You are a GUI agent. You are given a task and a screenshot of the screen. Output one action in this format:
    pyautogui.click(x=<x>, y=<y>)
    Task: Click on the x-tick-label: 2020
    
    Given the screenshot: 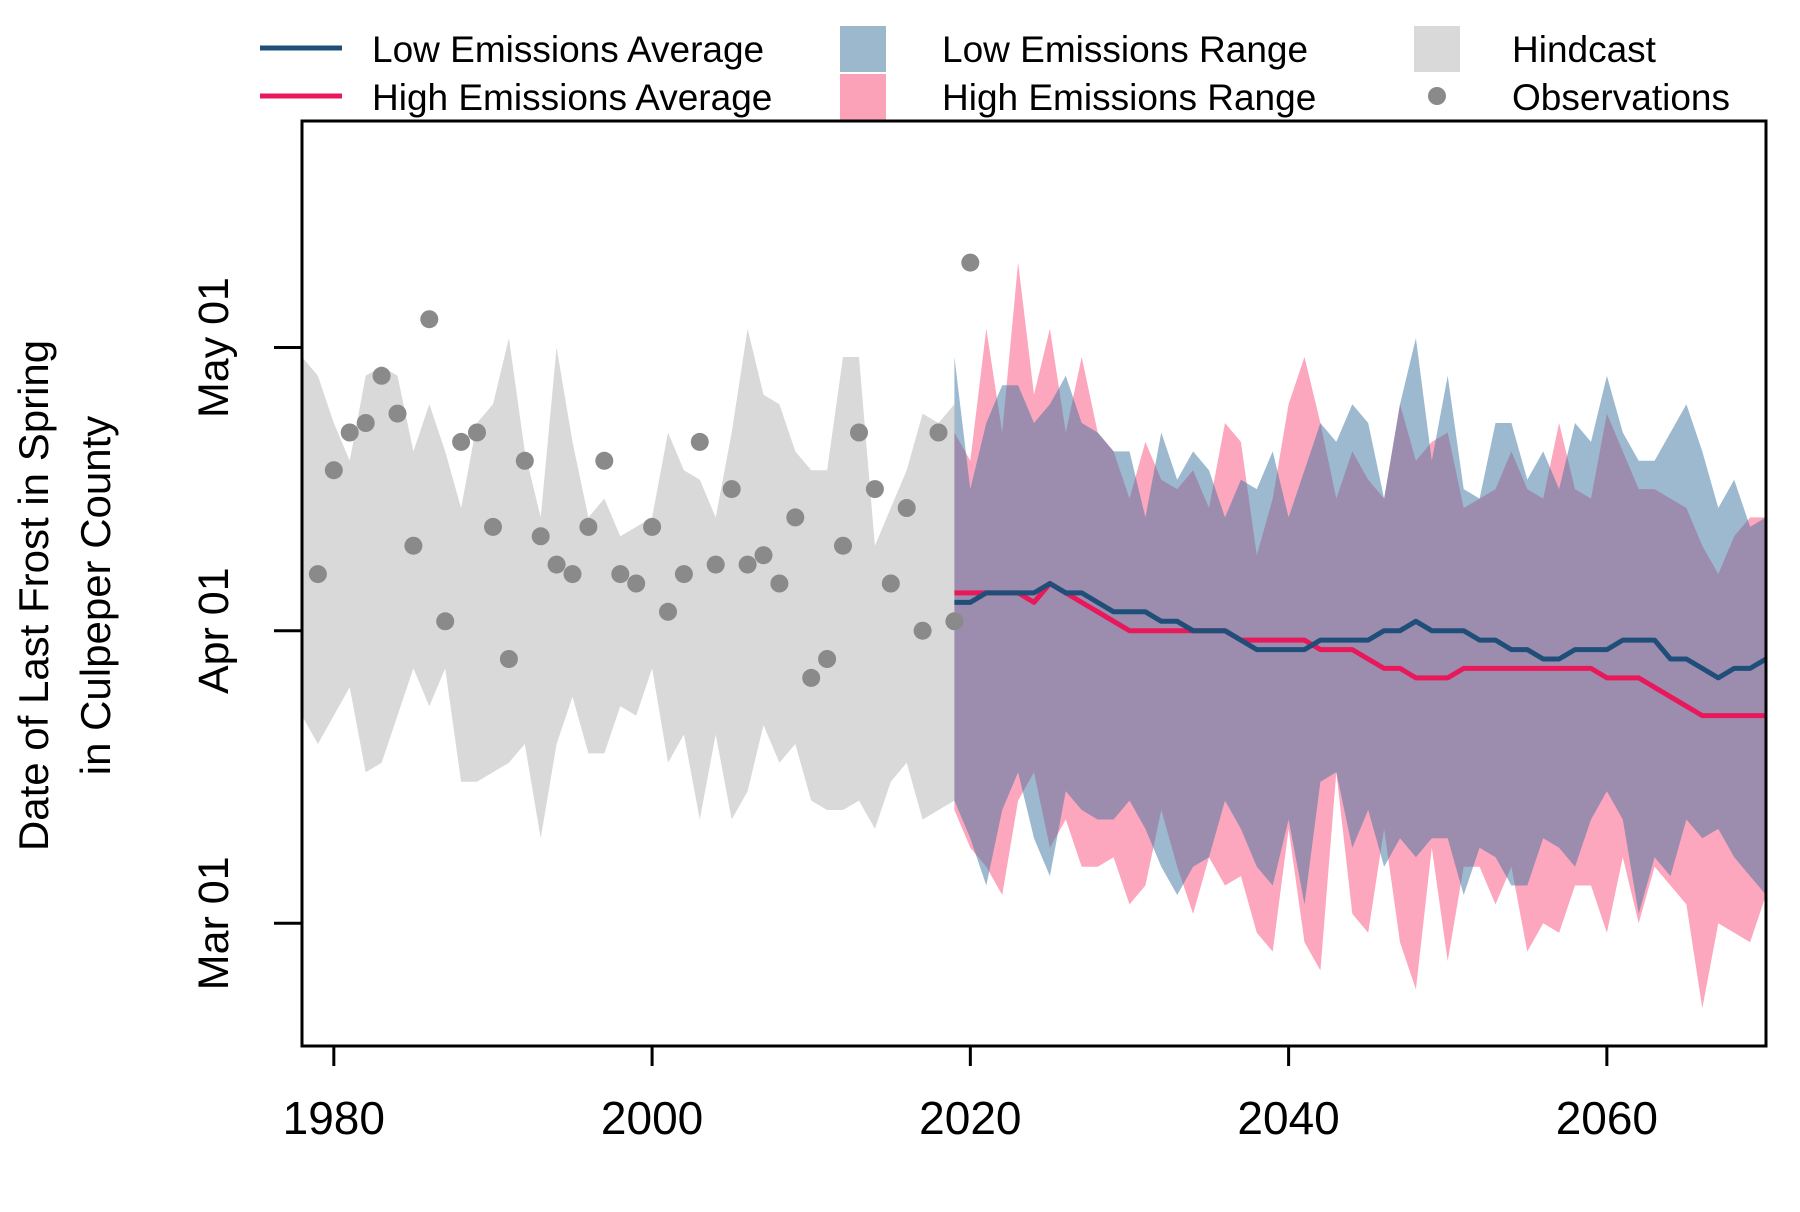 What is the action you would take?
    pyautogui.click(x=970, y=1118)
    